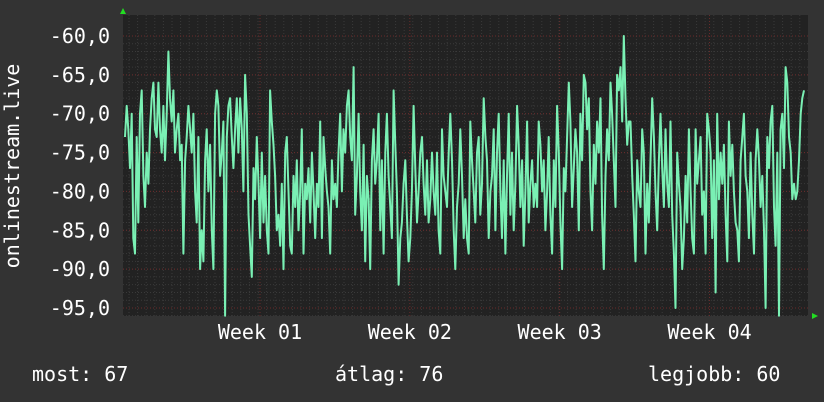  Describe the element at coordinates (80, 230) in the screenshot. I see `y-tick-label: -85,0` at that location.